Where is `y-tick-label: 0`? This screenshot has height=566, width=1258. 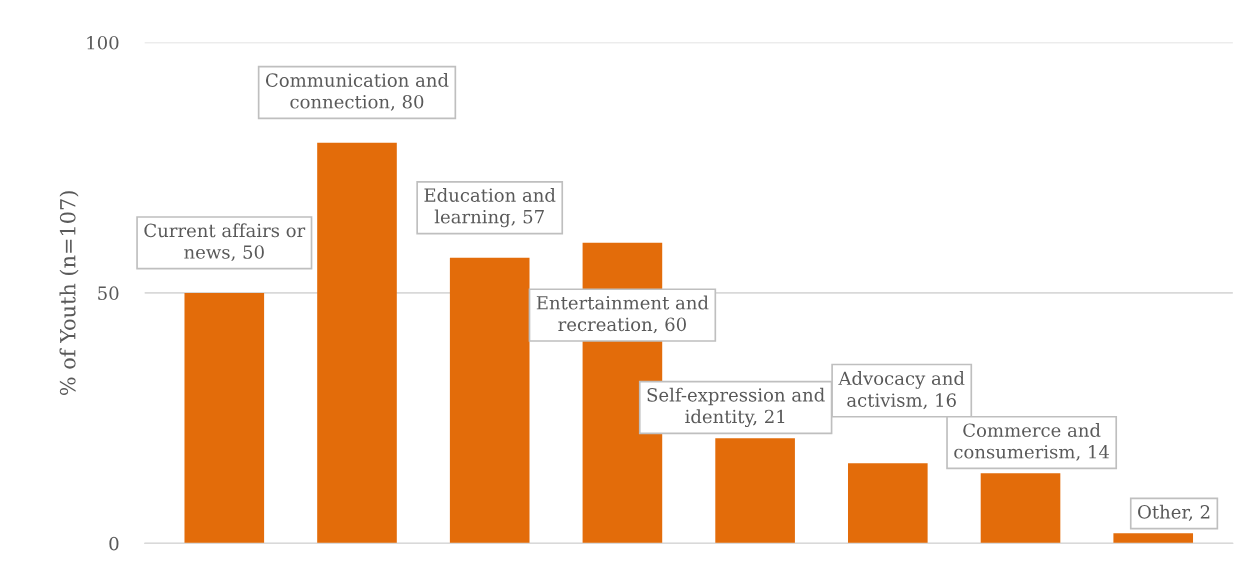 y-tick-label: 0 is located at coordinates (114, 543).